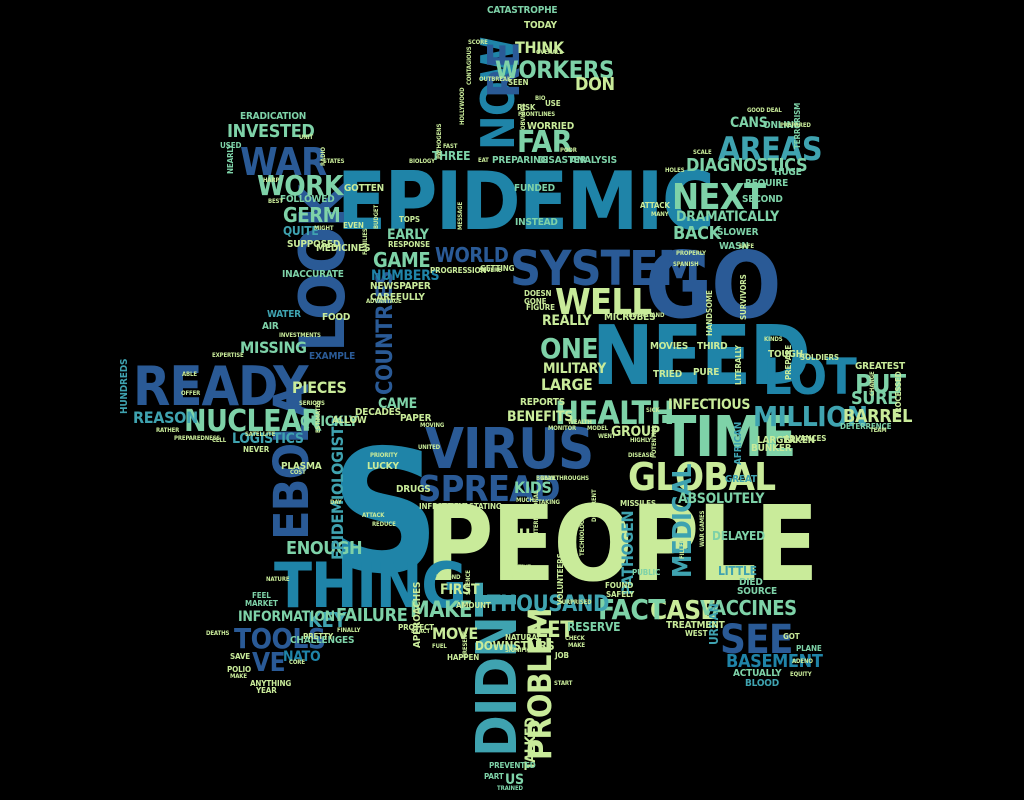  What do you see at coordinates (620, 594) in the screenshot?
I see `cloud-word: SAFELY` at bounding box center [620, 594].